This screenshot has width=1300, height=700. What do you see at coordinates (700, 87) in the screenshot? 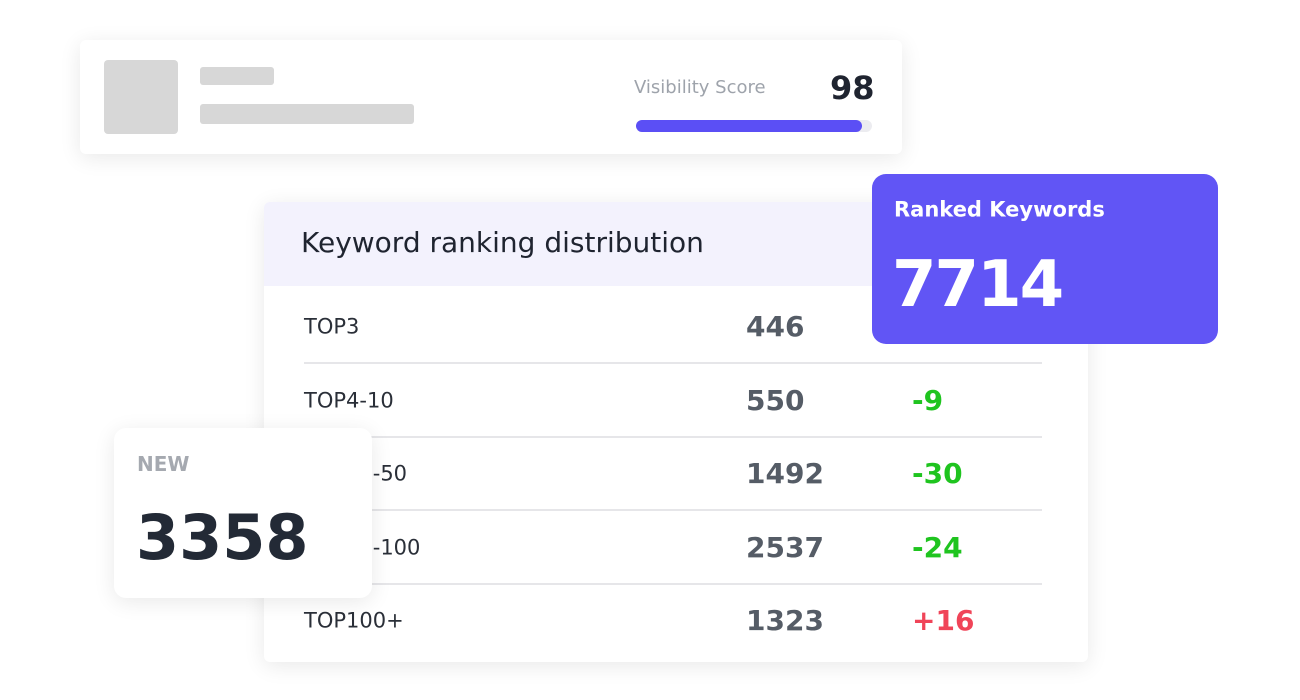
I see `visibility-label: Visibility Score` at bounding box center [700, 87].